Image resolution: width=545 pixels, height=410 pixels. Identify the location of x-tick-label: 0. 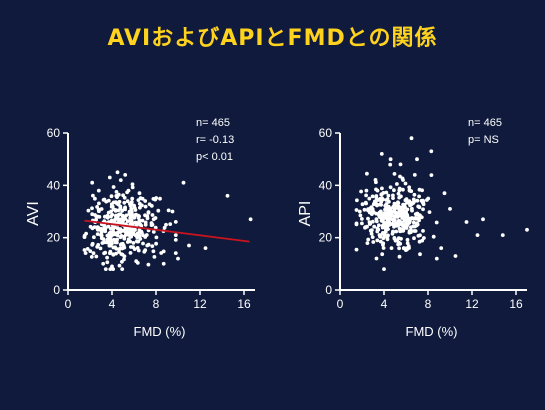
(340, 304).